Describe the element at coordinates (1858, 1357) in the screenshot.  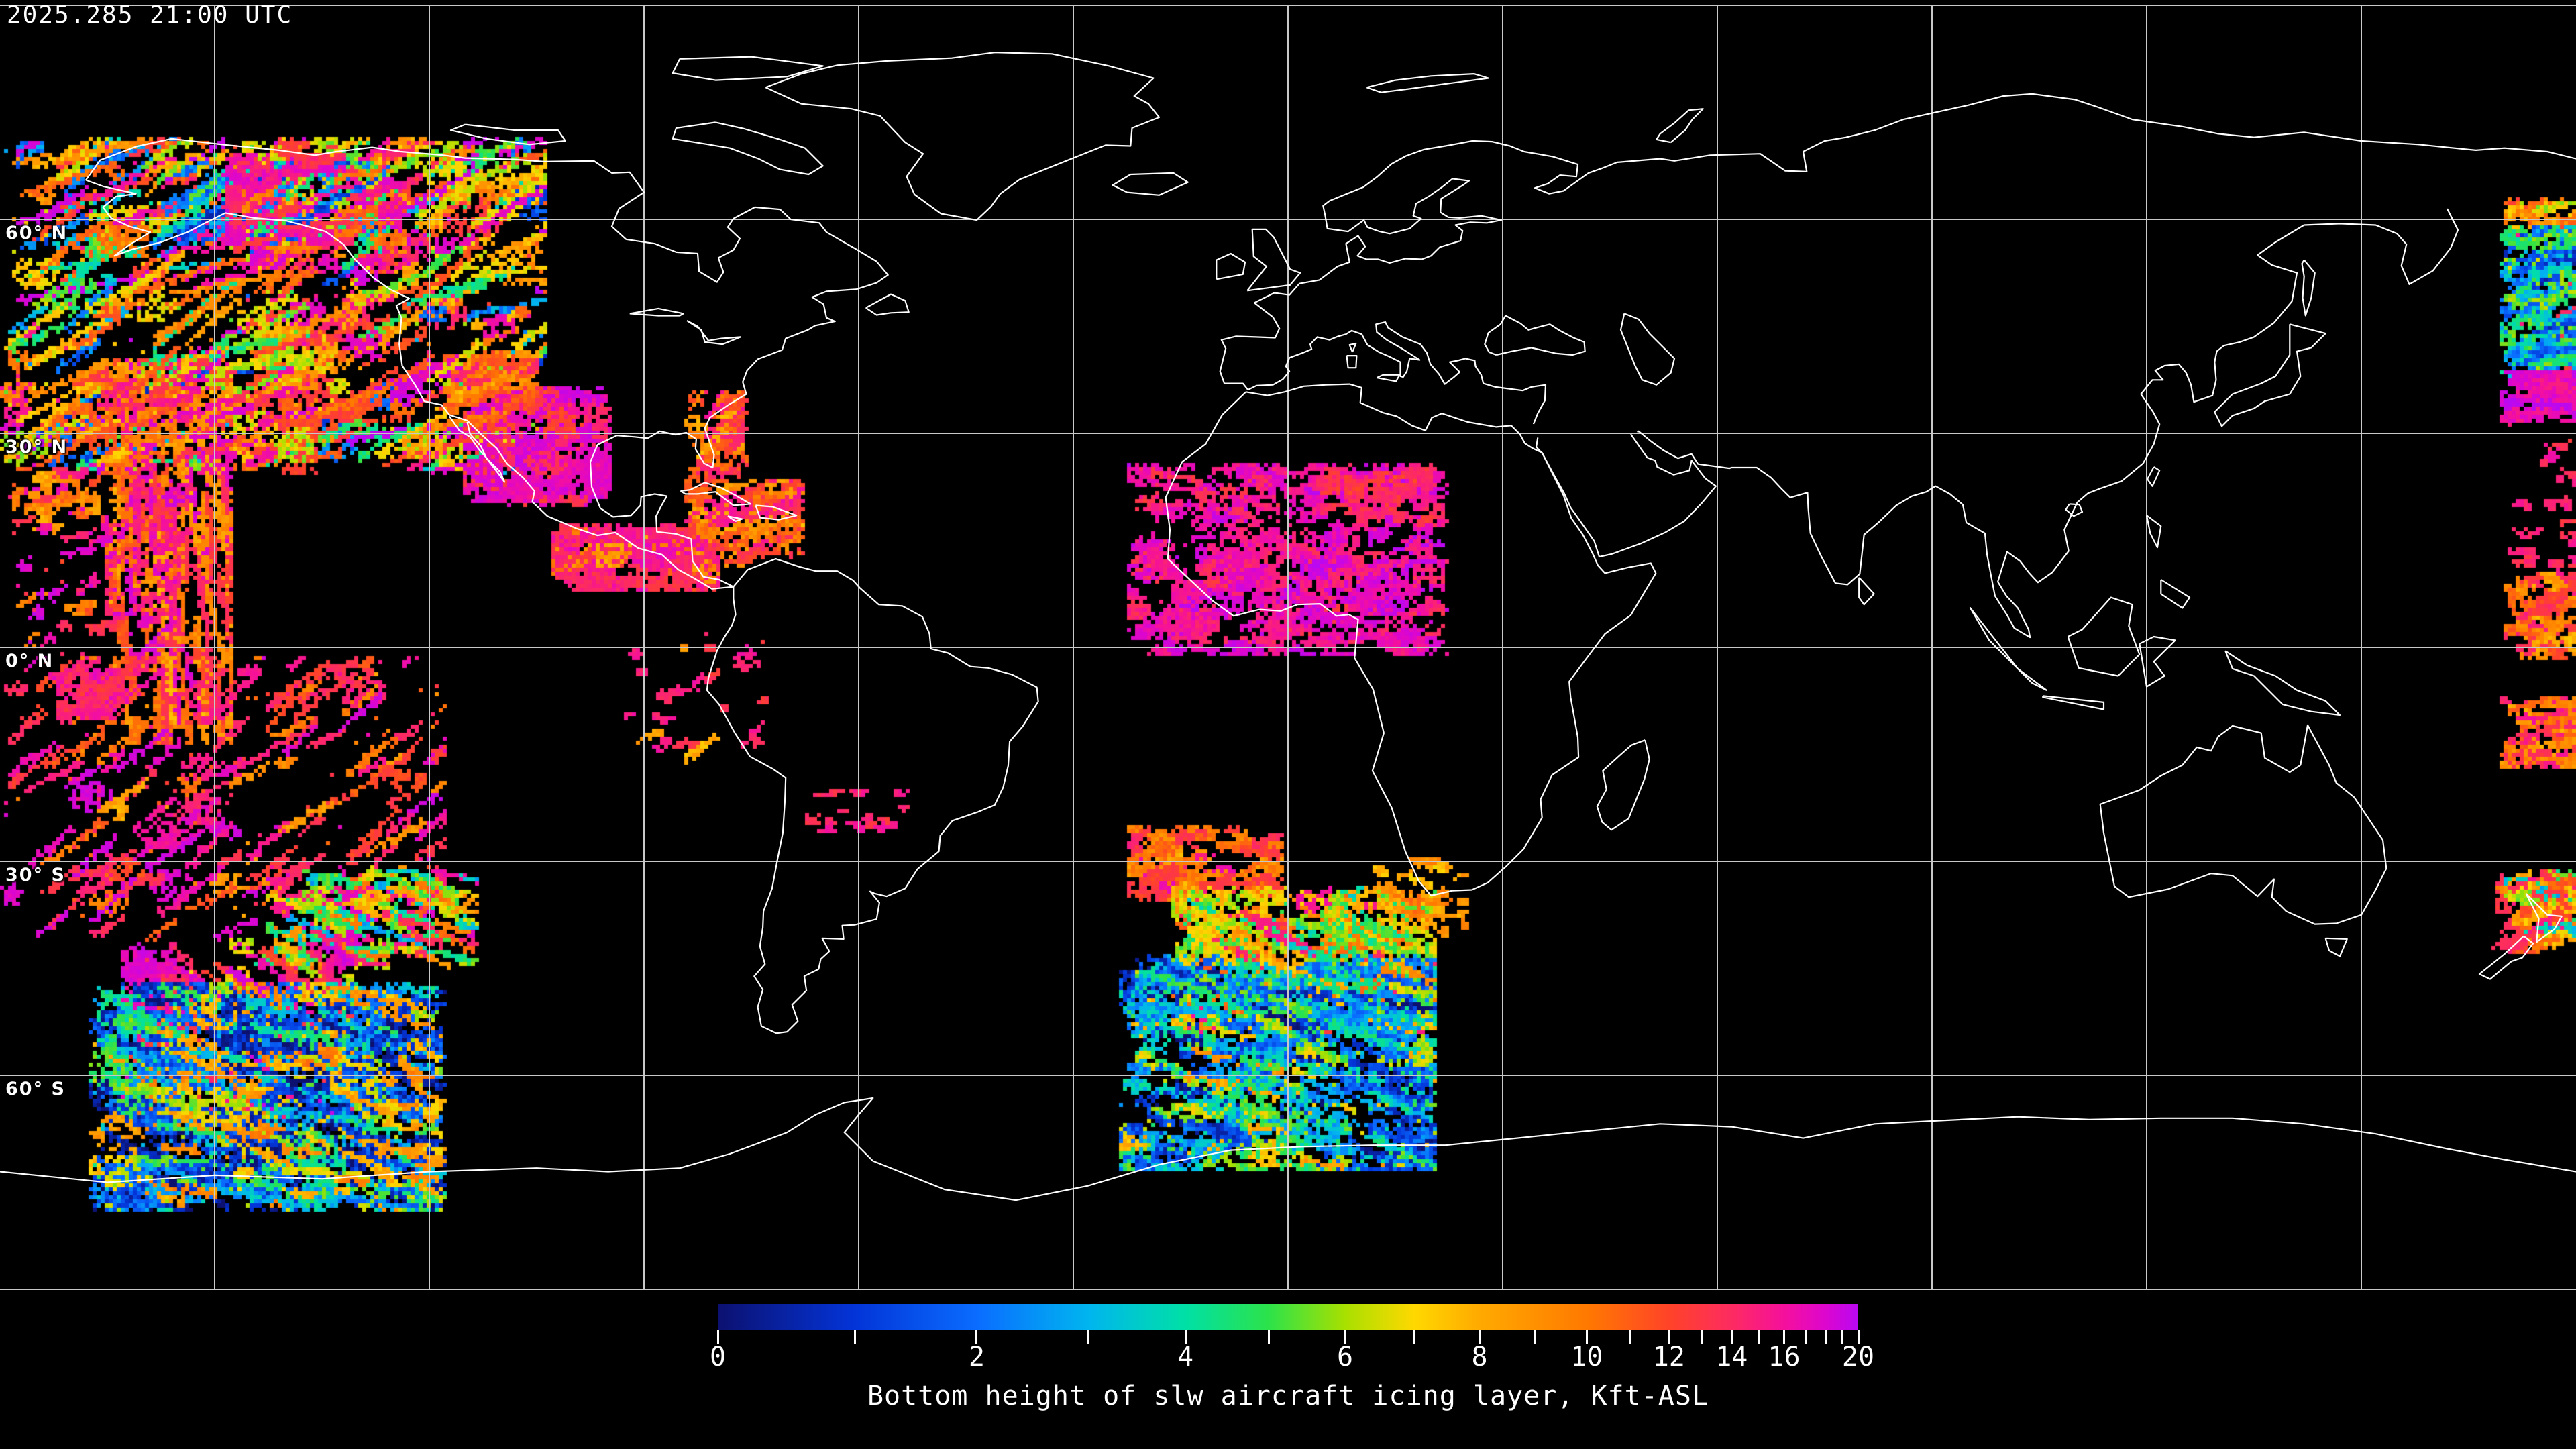
I see `colorbar-tick-label: 20` at that location.